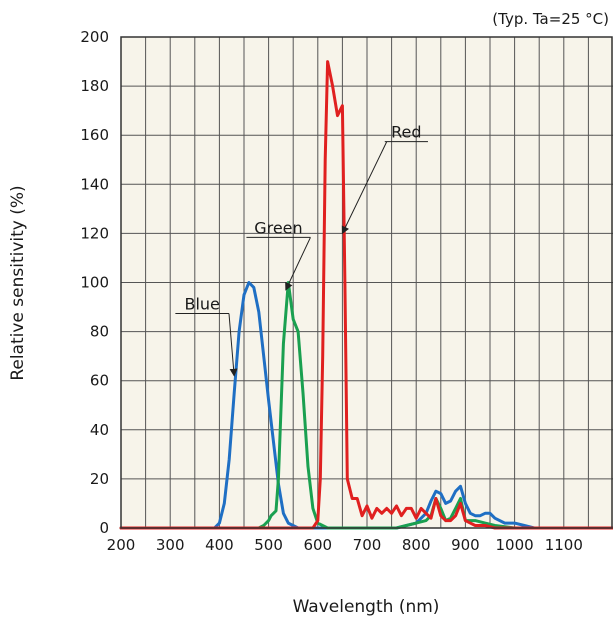  I want to click on x-tick-label: 1100, so click(564, 545).